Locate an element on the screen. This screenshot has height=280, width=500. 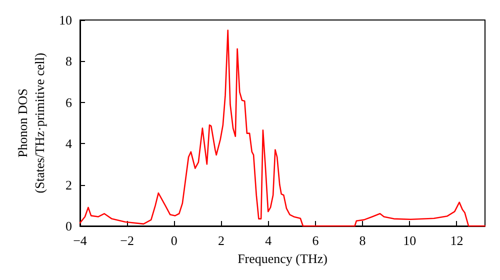
x-tick-label: 6 is located at coordinates (316, 240).